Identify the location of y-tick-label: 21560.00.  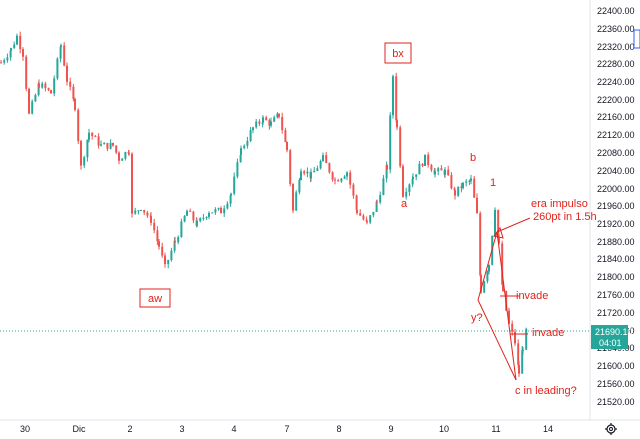
(616, 384).